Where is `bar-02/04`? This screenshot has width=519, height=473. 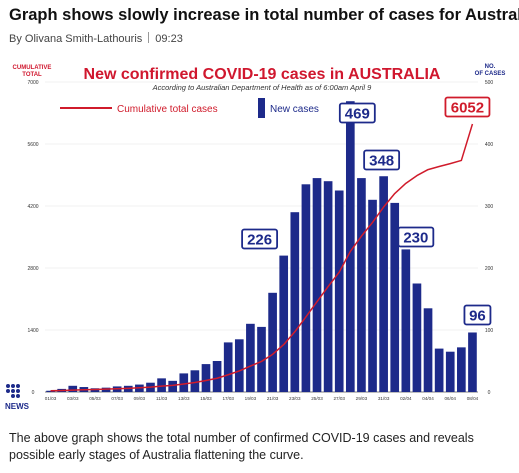 bar-02/04 is located at coordinates (406, 320).